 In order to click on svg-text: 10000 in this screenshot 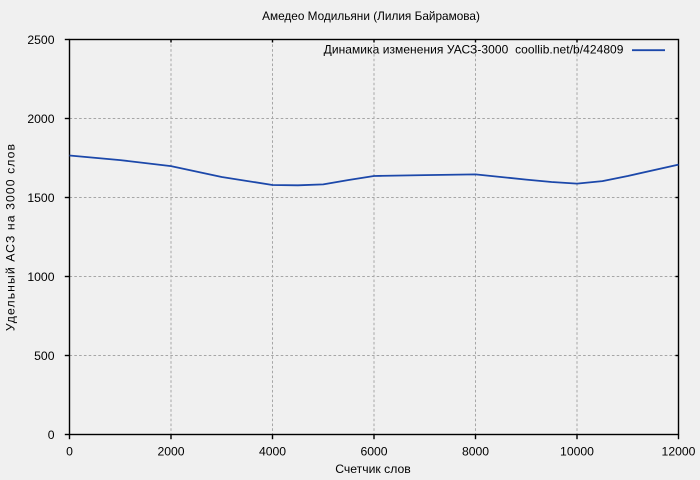, I will do `click(577, 452)`.